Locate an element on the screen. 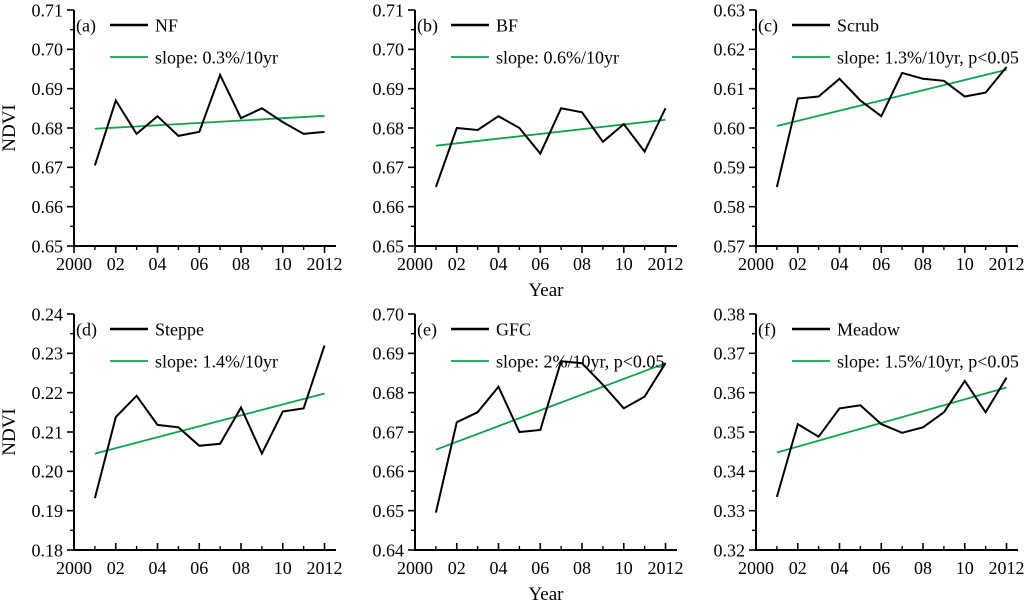 This screenshot has width=1024, height=609. y-tick-label: 0.37 is located at coordinates (730, 354).